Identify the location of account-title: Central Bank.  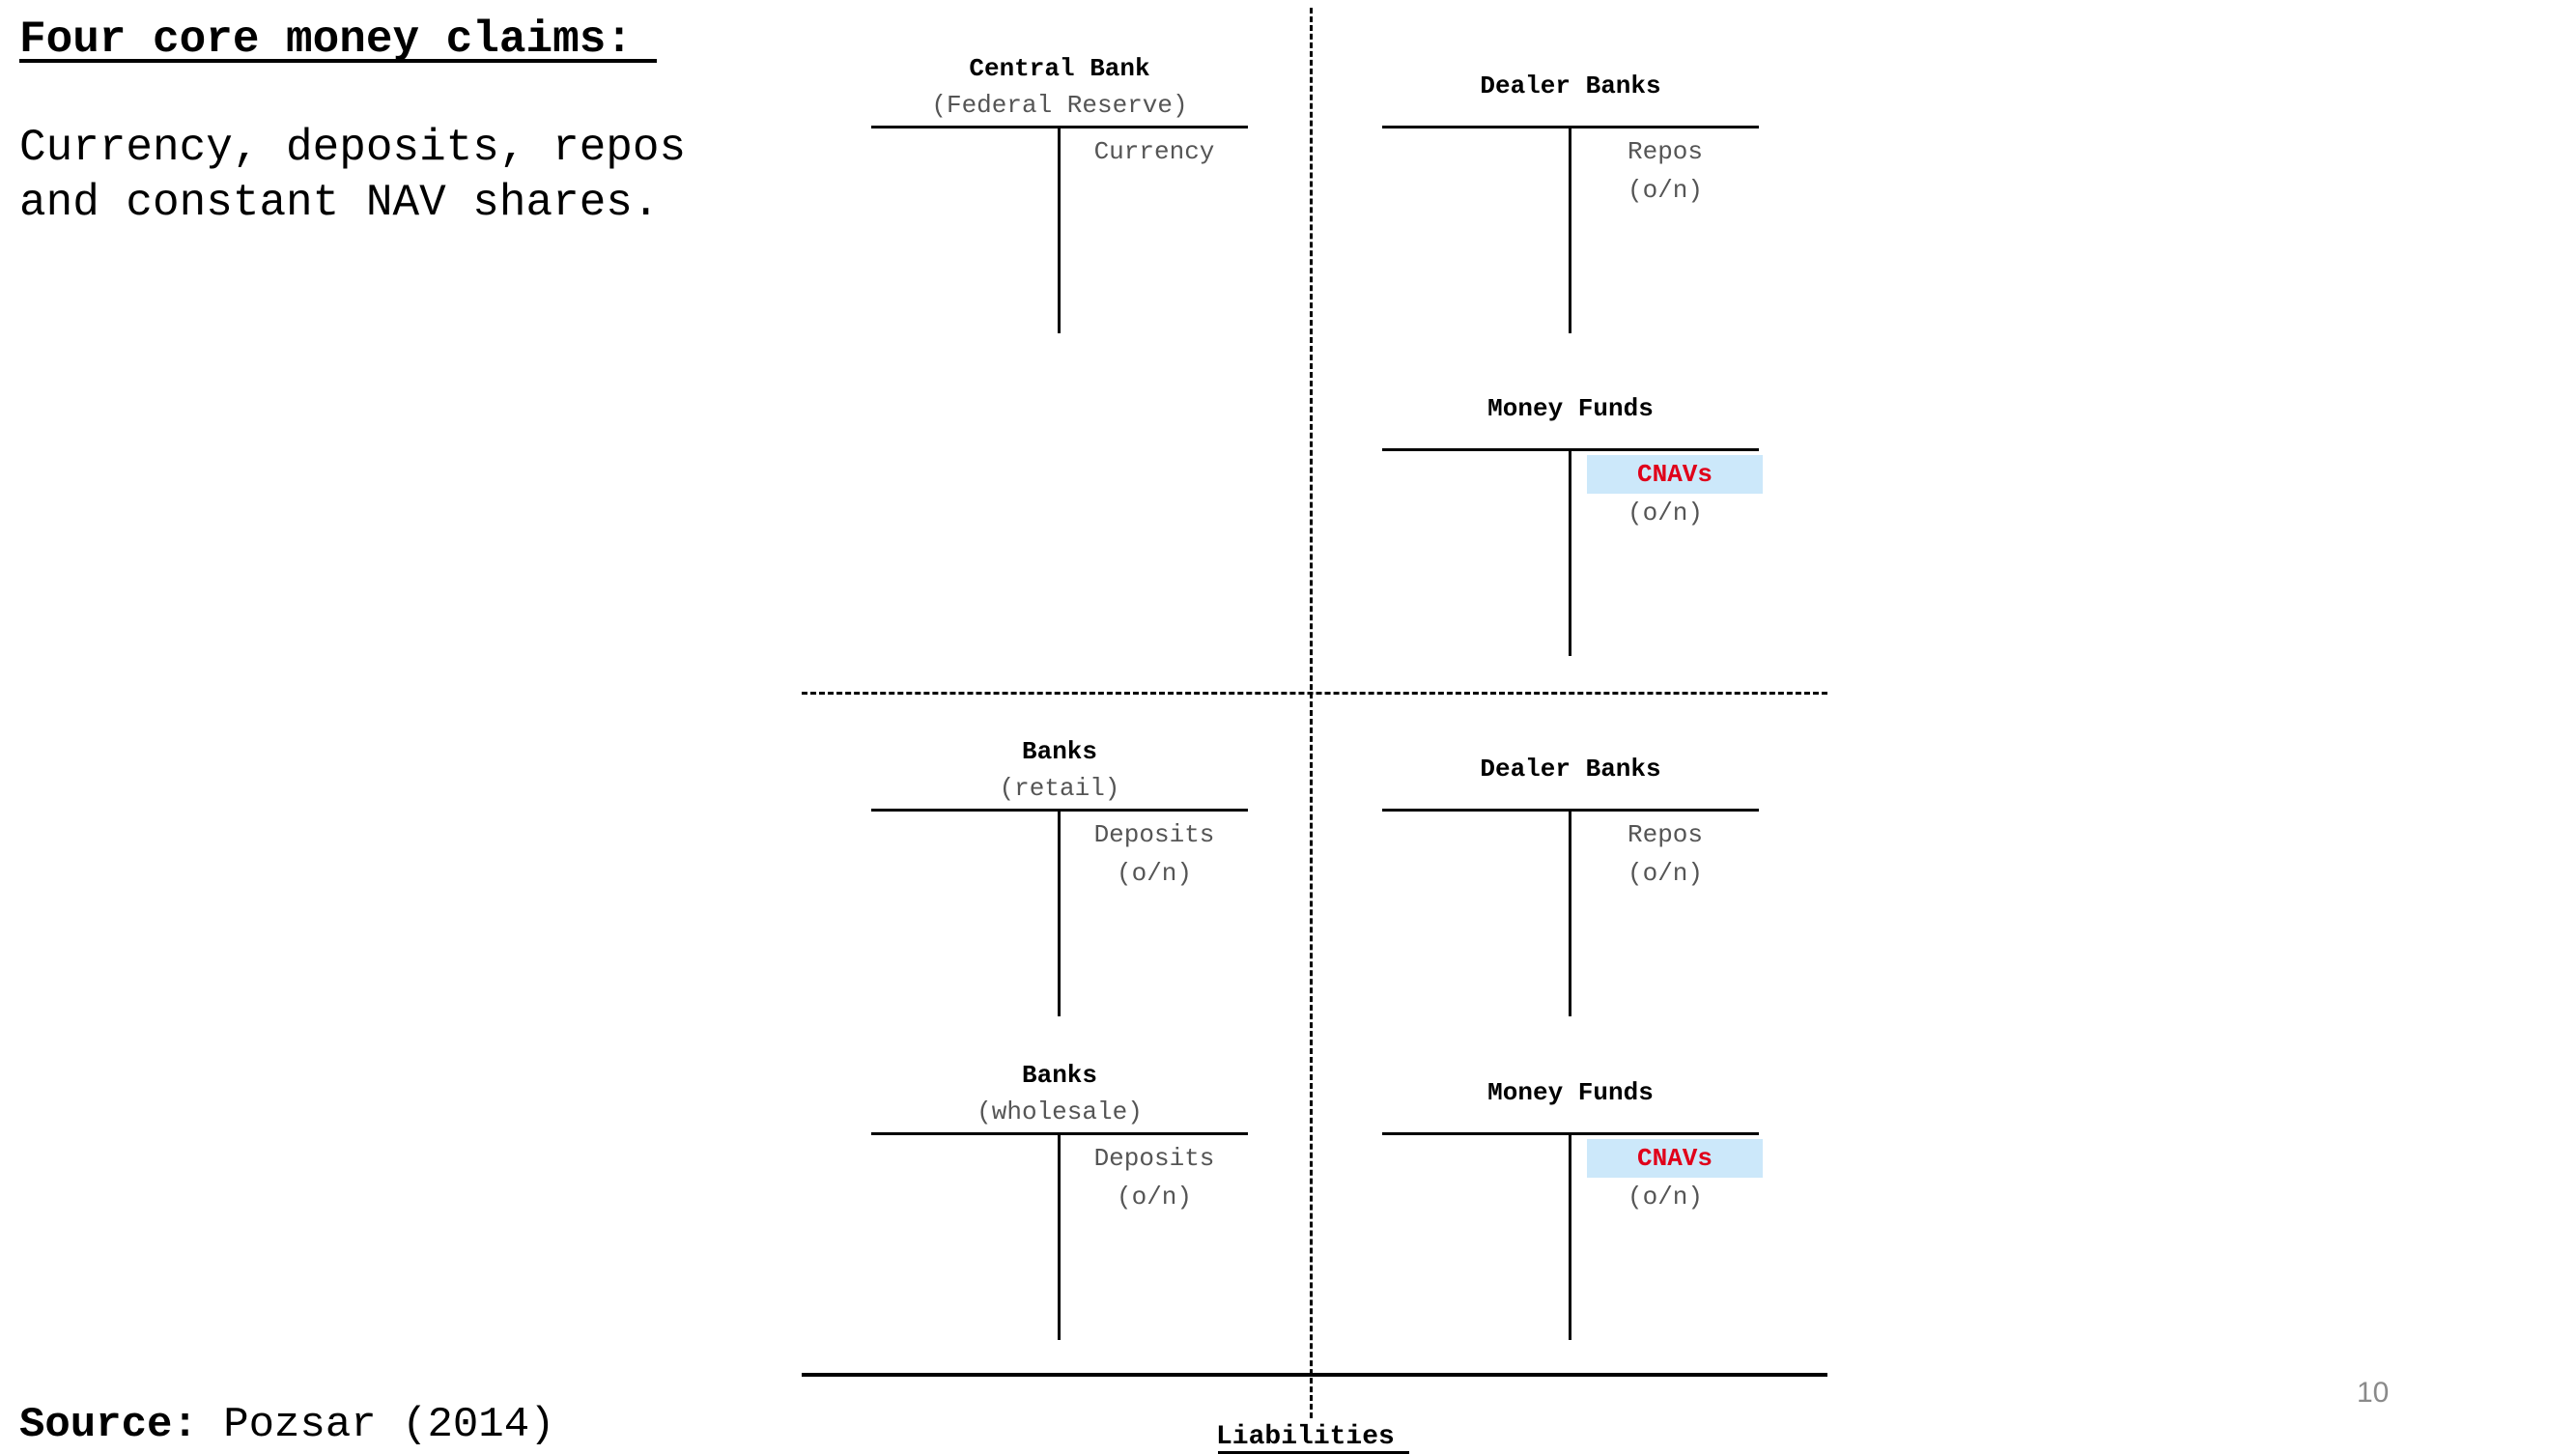
(1059, 68).